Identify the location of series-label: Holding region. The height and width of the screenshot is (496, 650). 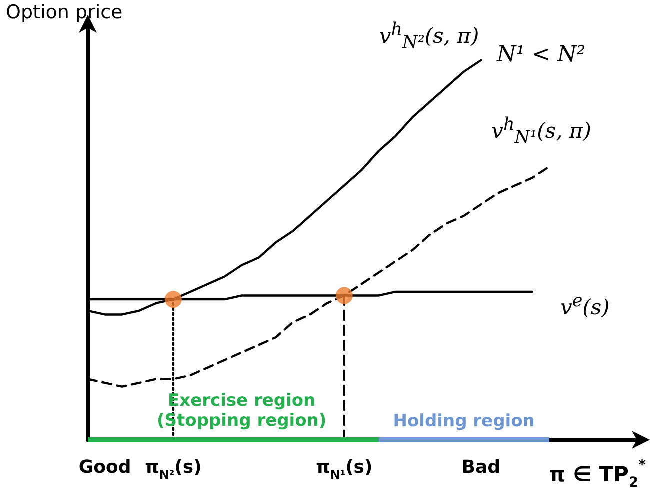
(464, 422).